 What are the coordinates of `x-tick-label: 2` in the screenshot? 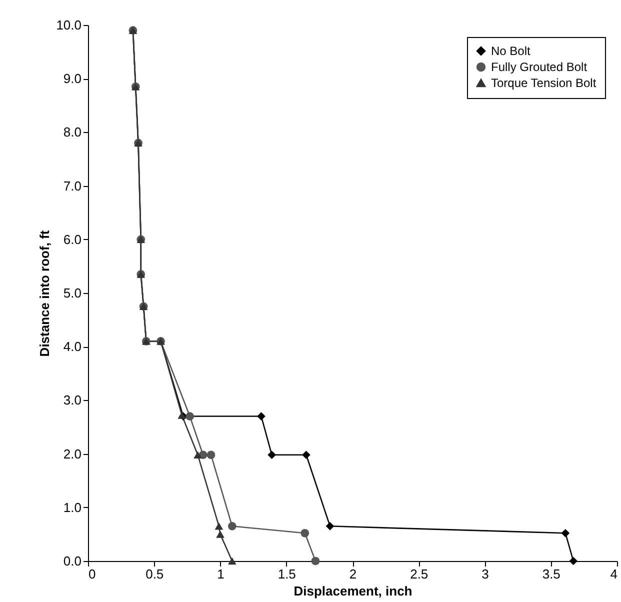 It's located at (353, 574).